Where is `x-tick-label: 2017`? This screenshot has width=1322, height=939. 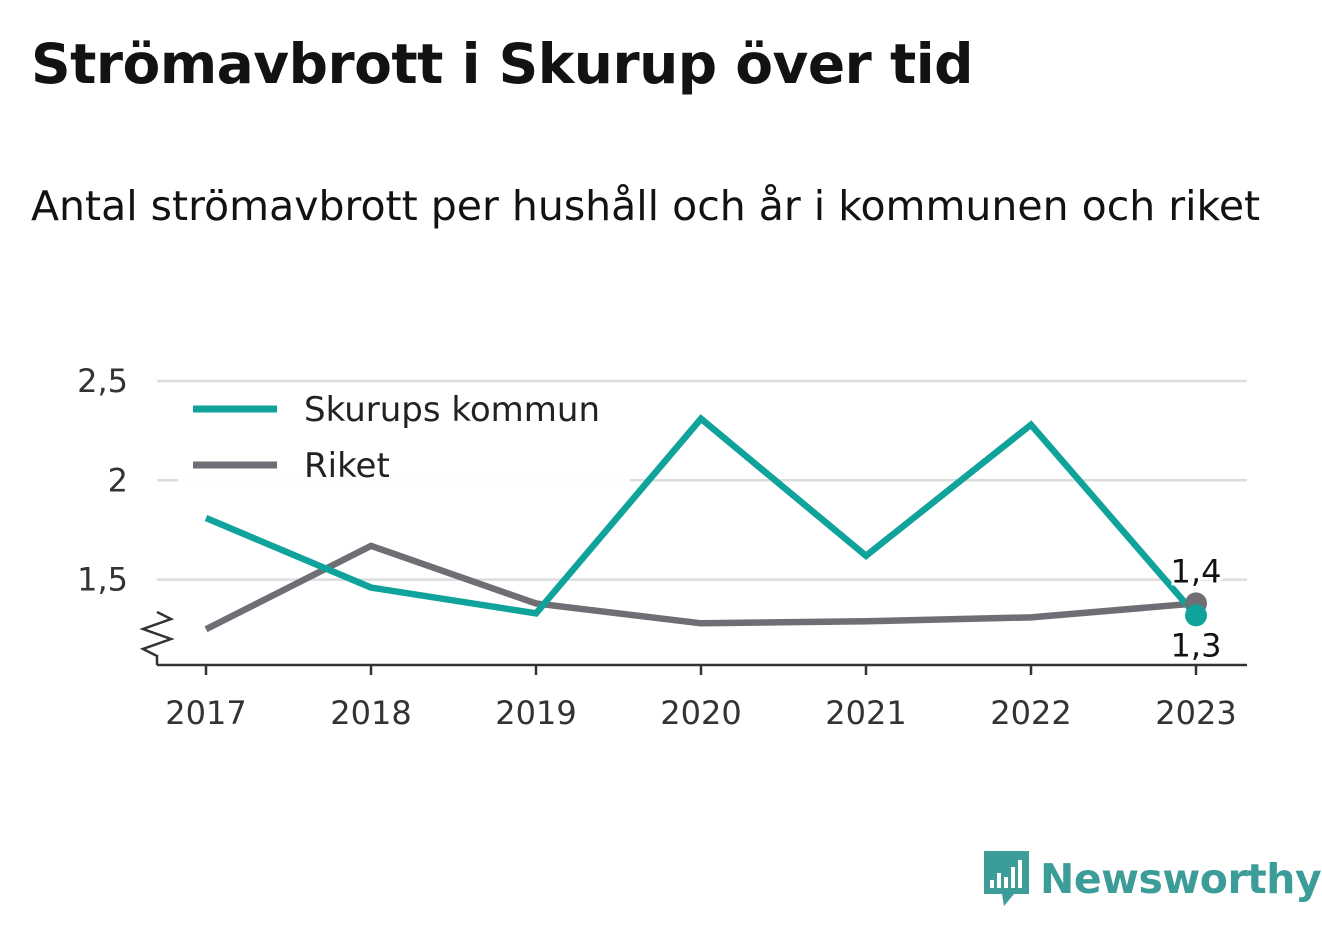
x-tick-label: 2017 is located at coordinates (205, 713).